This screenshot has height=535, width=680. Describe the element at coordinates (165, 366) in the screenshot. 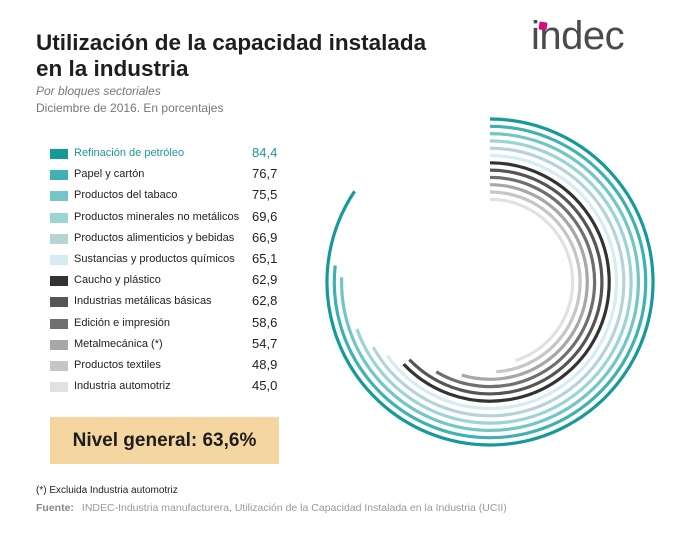

I see `legend-item: Productos textiles 48,9` at that location.